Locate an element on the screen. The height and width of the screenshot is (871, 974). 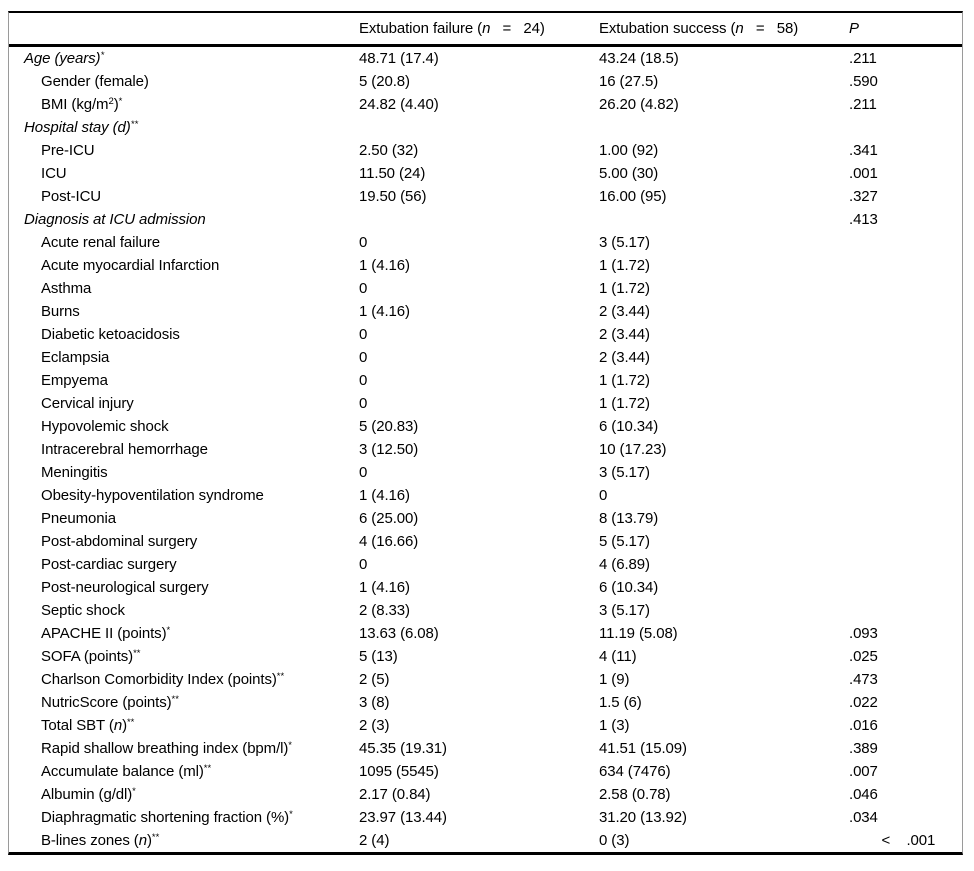
failure-value-cell: 6 (25.00) is located at coordinates (389, 518).